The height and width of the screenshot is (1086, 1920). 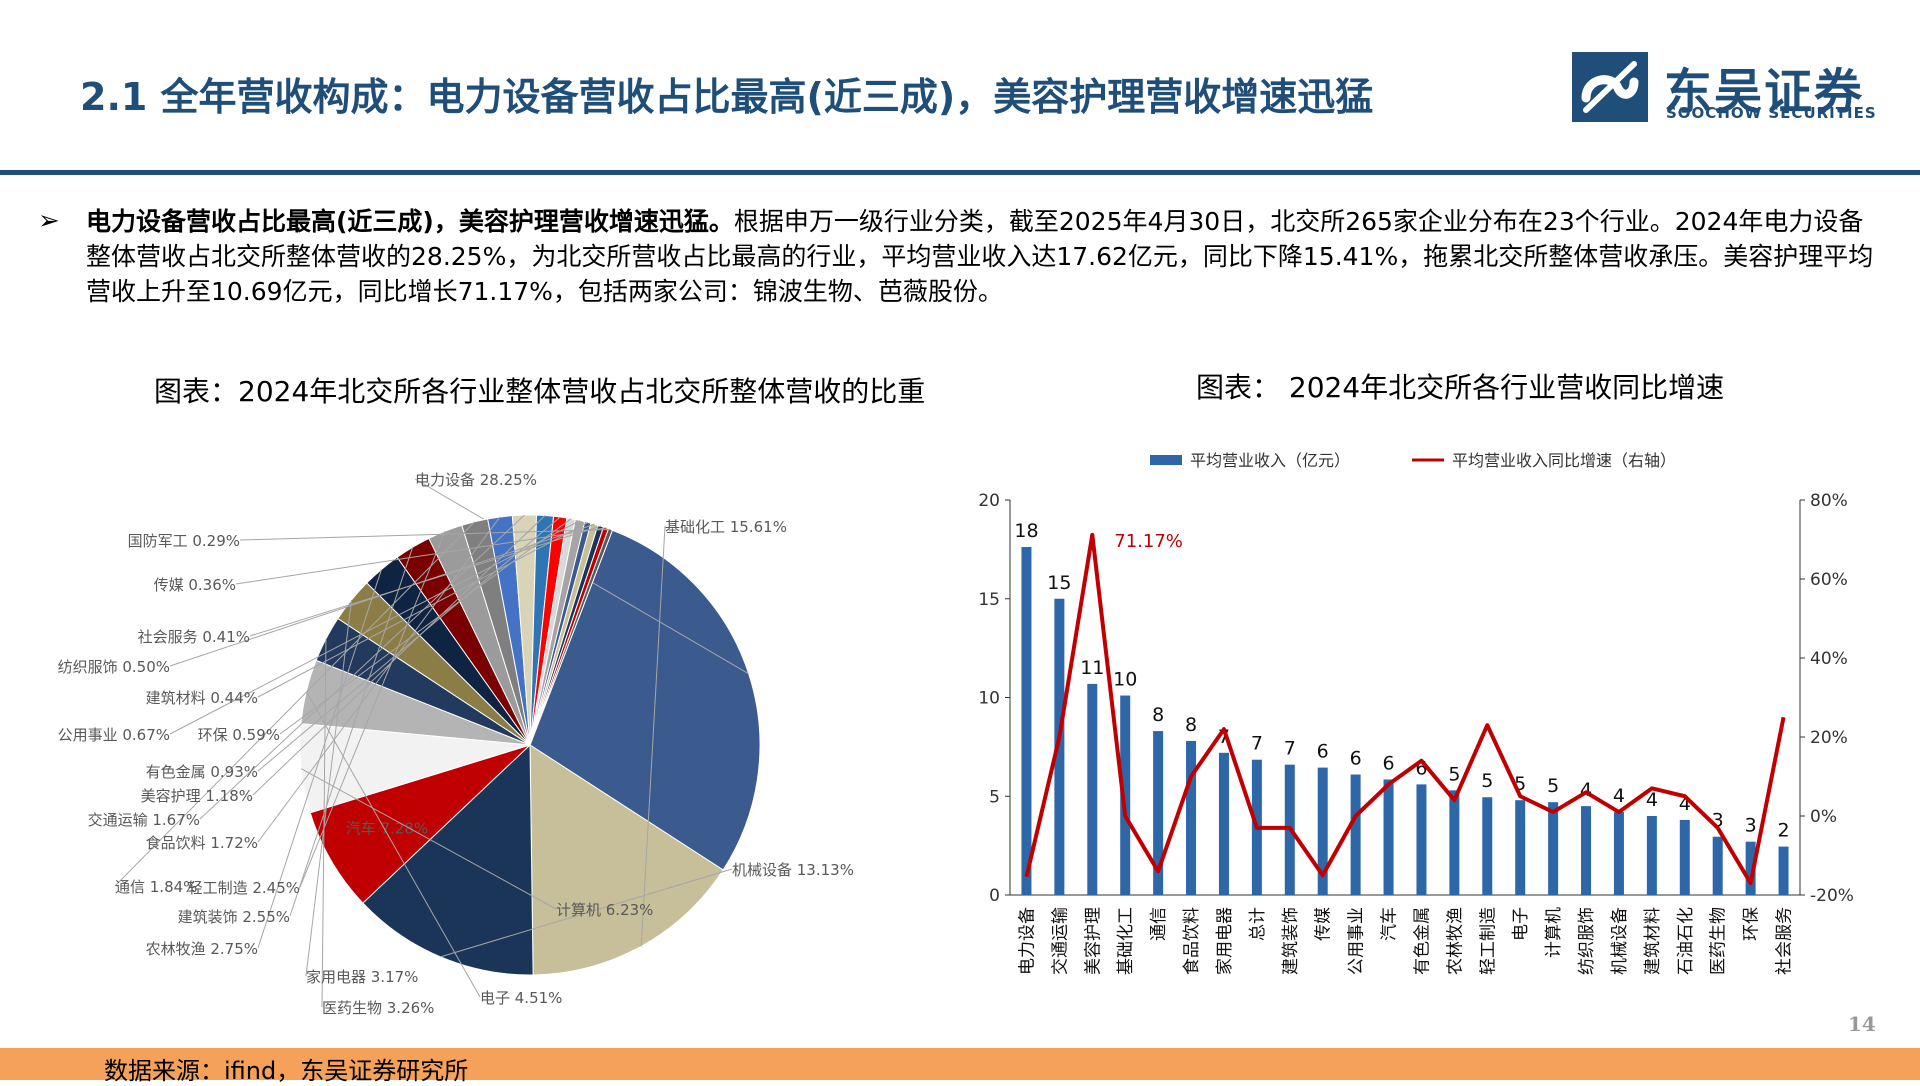 What do you see at coordinates (1783, 870) in the screenshot?
I see `bar-社会服务` at bounding box center [1783, 870].